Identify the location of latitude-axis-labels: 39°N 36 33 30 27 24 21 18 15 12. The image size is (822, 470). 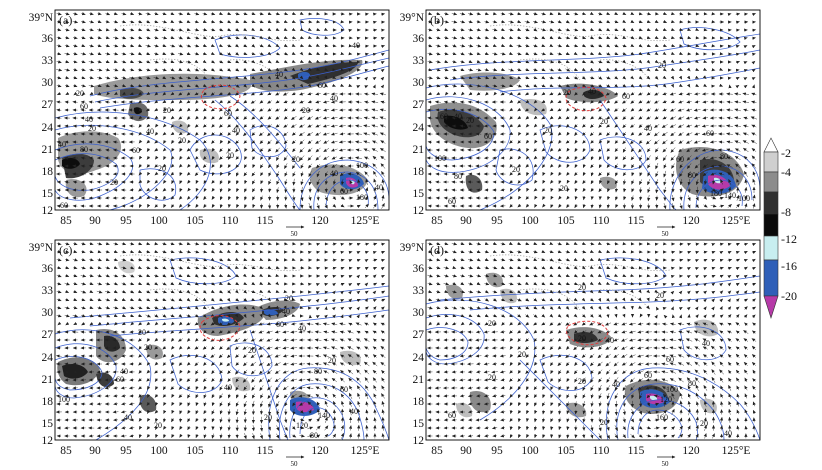
(412, 344).